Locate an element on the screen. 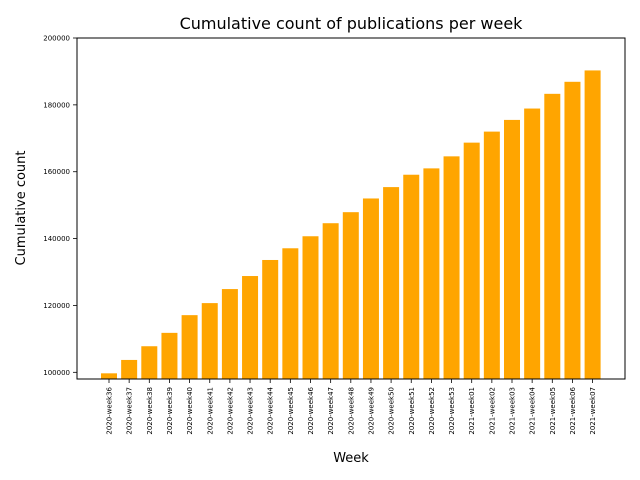 The height and width of the screenshot is (480, 640). bar-2021-week07 is located at coordinates (592, 225).